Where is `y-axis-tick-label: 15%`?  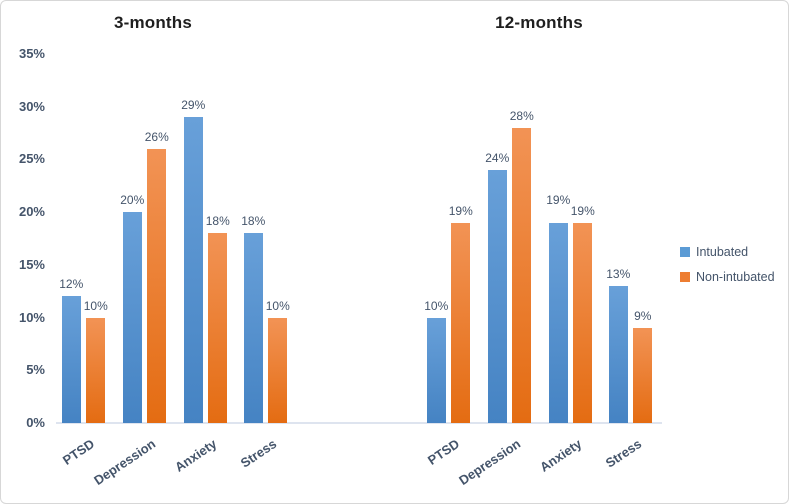
y-axis-tick-label: 15% is located at coordinates (31, 264).